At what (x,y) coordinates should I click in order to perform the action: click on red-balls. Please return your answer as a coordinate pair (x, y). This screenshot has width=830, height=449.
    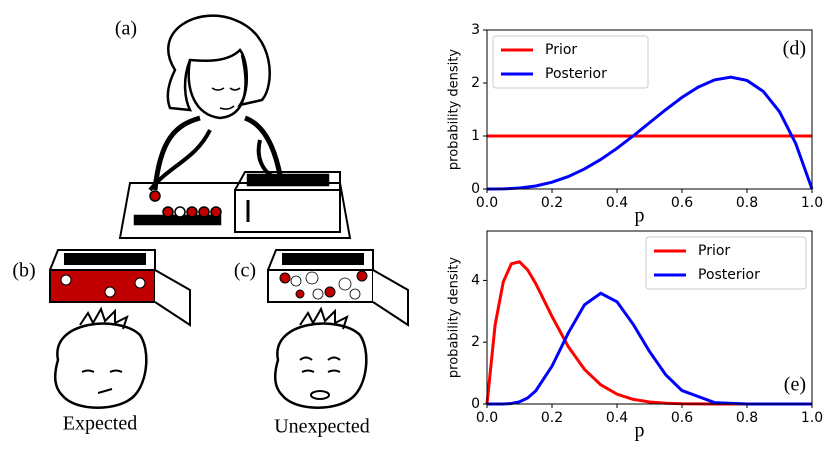
    Looking at the image, I should click on (323, 284).